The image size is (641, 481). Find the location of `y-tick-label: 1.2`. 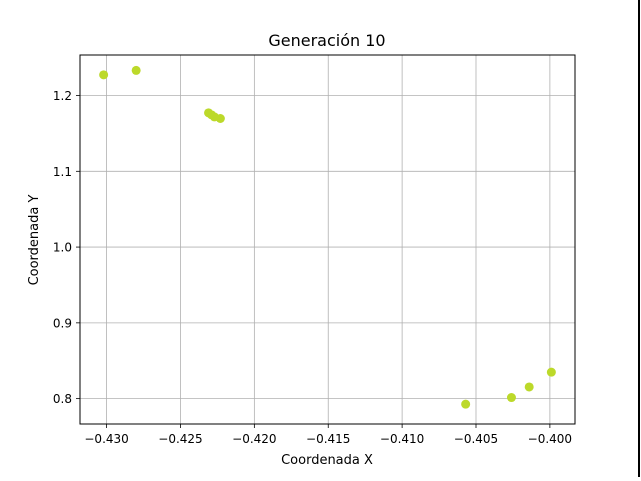

y-tick-label: 1.2 is located at coordinates (62, 96).